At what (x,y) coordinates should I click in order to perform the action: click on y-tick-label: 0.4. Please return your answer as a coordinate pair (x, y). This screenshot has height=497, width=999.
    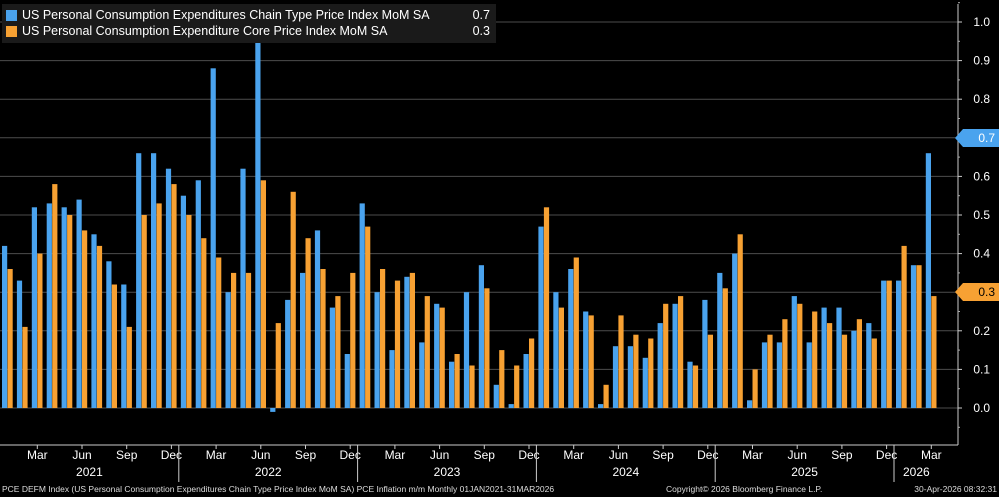
    Looking at the image, I should click on (981, 254).